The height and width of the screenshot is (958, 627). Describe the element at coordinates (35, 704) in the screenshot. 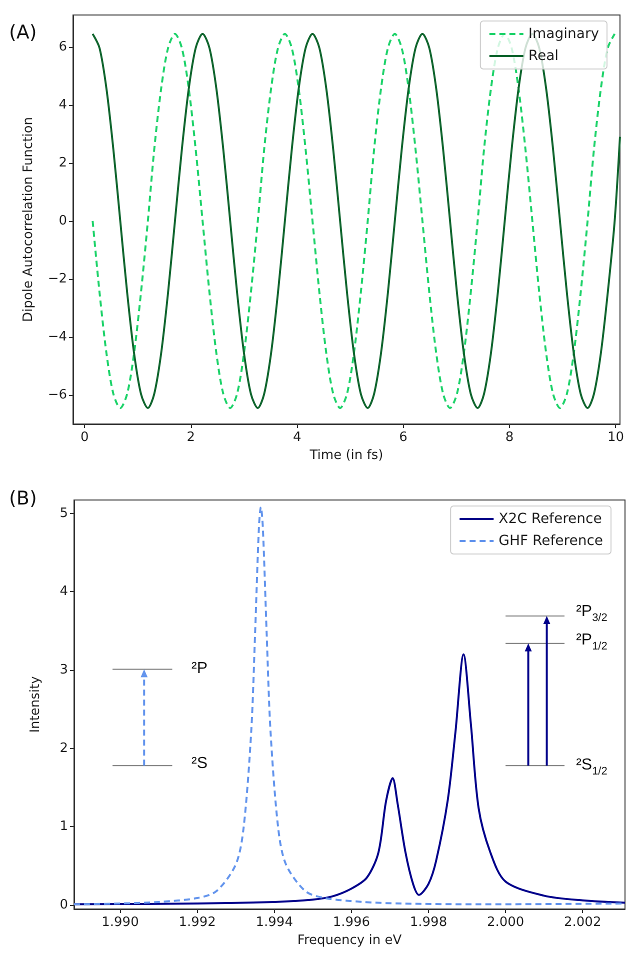

I see `y-axis-title: Intensity` at that location.